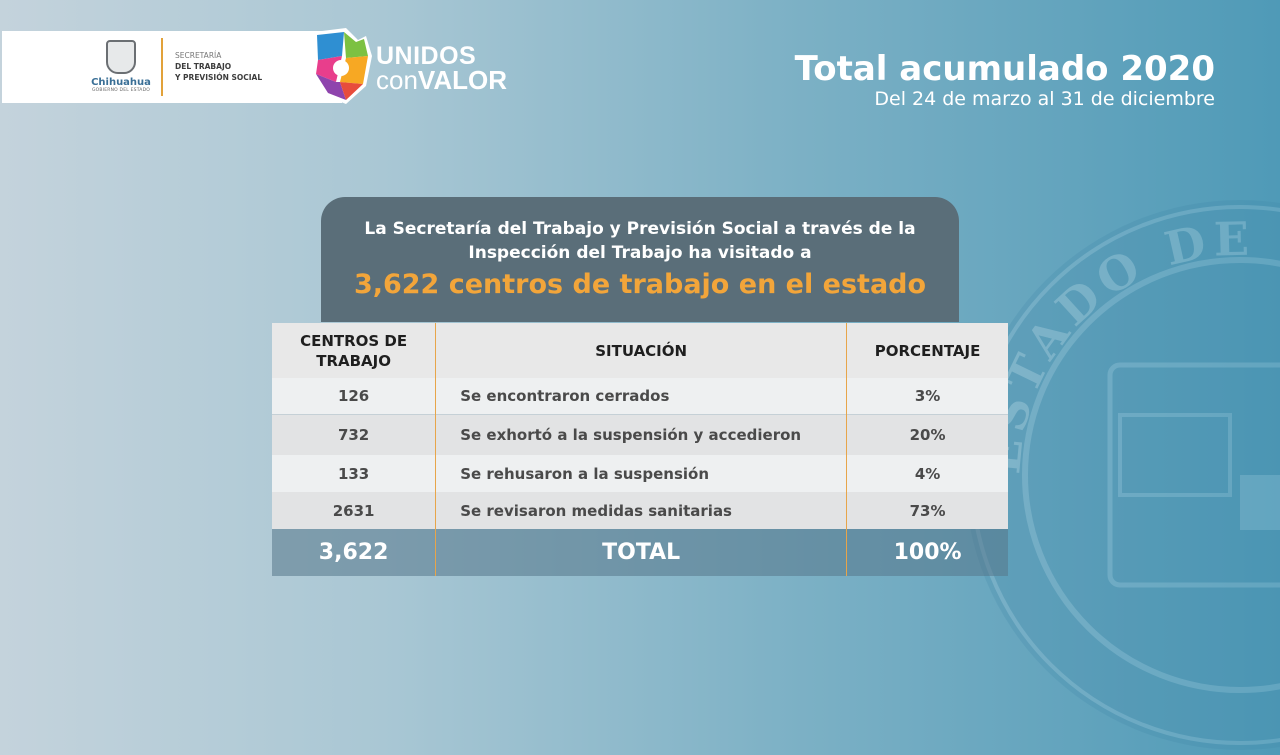 This screenshot has width=1280, height=755. I want to click on gobierno-chihuahua-logo: Chihuahua GOBIERNO DEL ESTADO, so click(121, 66).